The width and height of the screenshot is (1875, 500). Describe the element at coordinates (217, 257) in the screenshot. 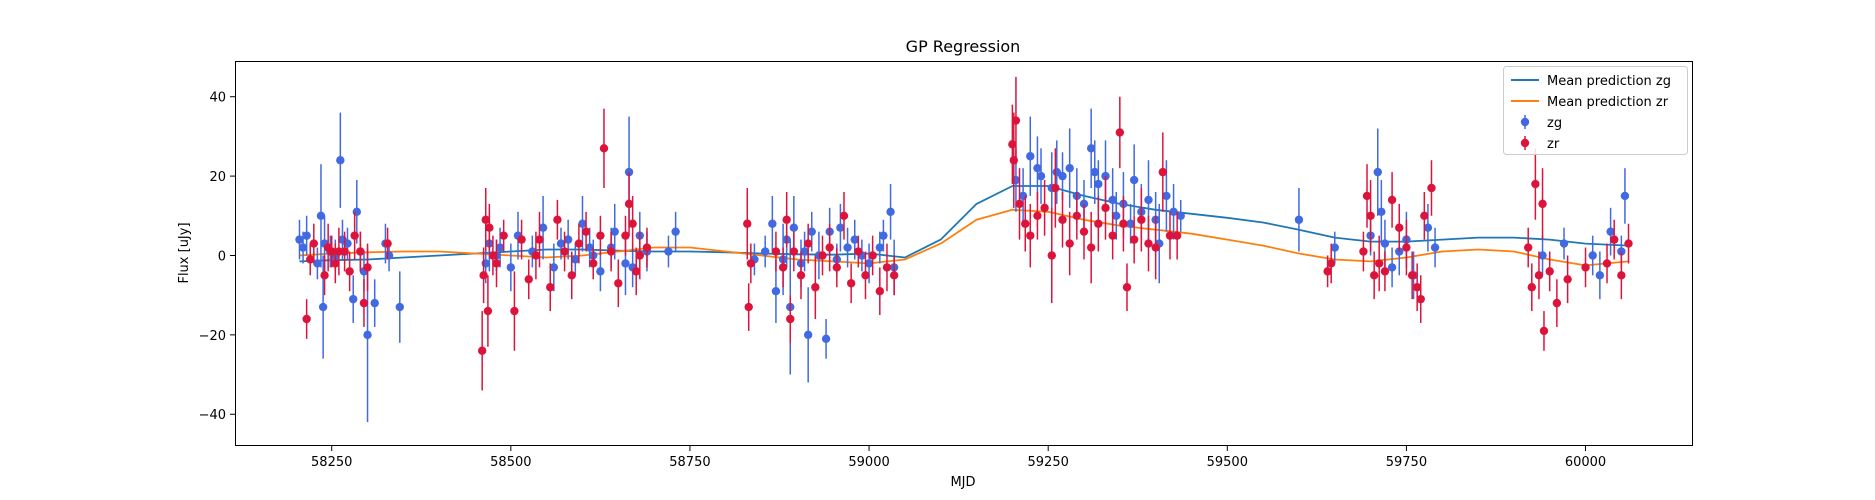

I see `y-axis-ticks: −40 −20 0 20 40` at that location.